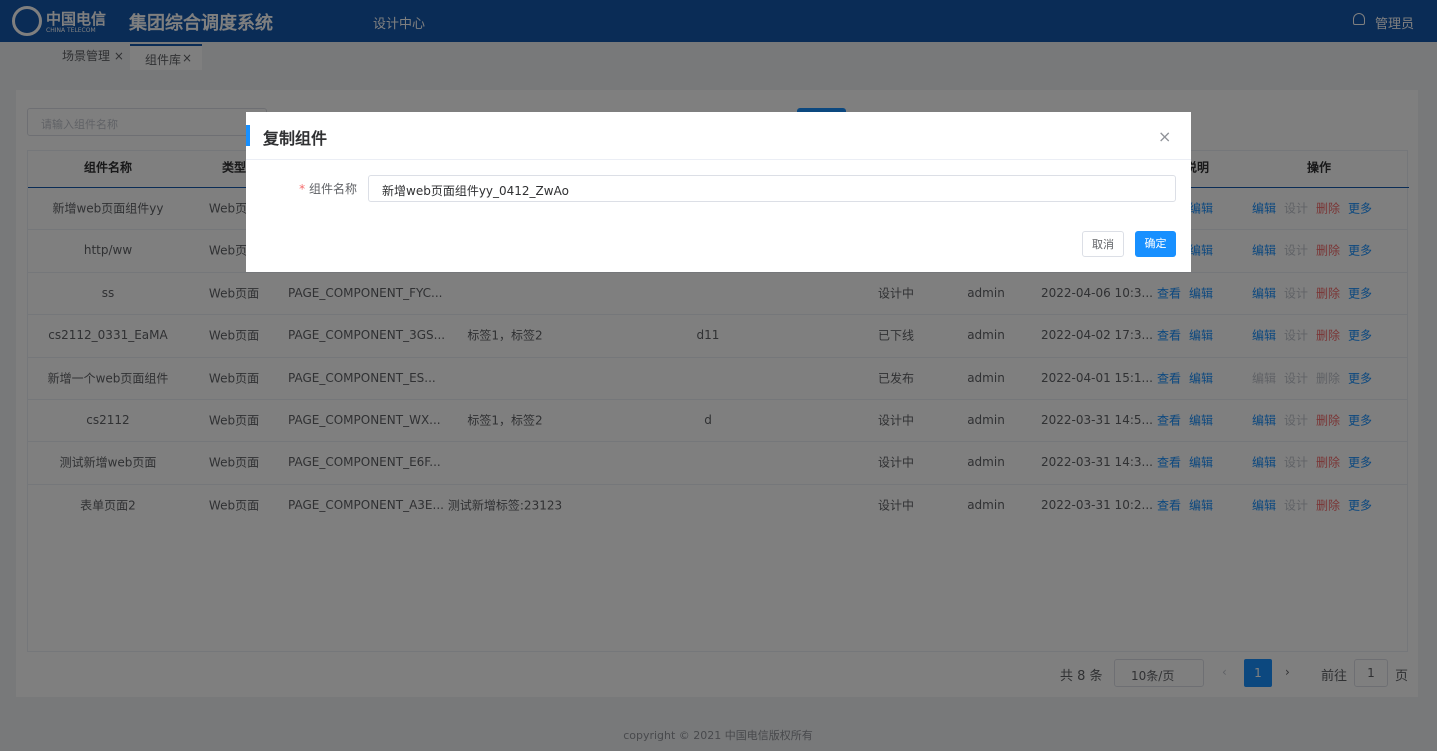 The image size is (1437, 751). What do you see at coordinates (718, 159) in the screenshot?
I see `divider` at bounding box center [718, 159].